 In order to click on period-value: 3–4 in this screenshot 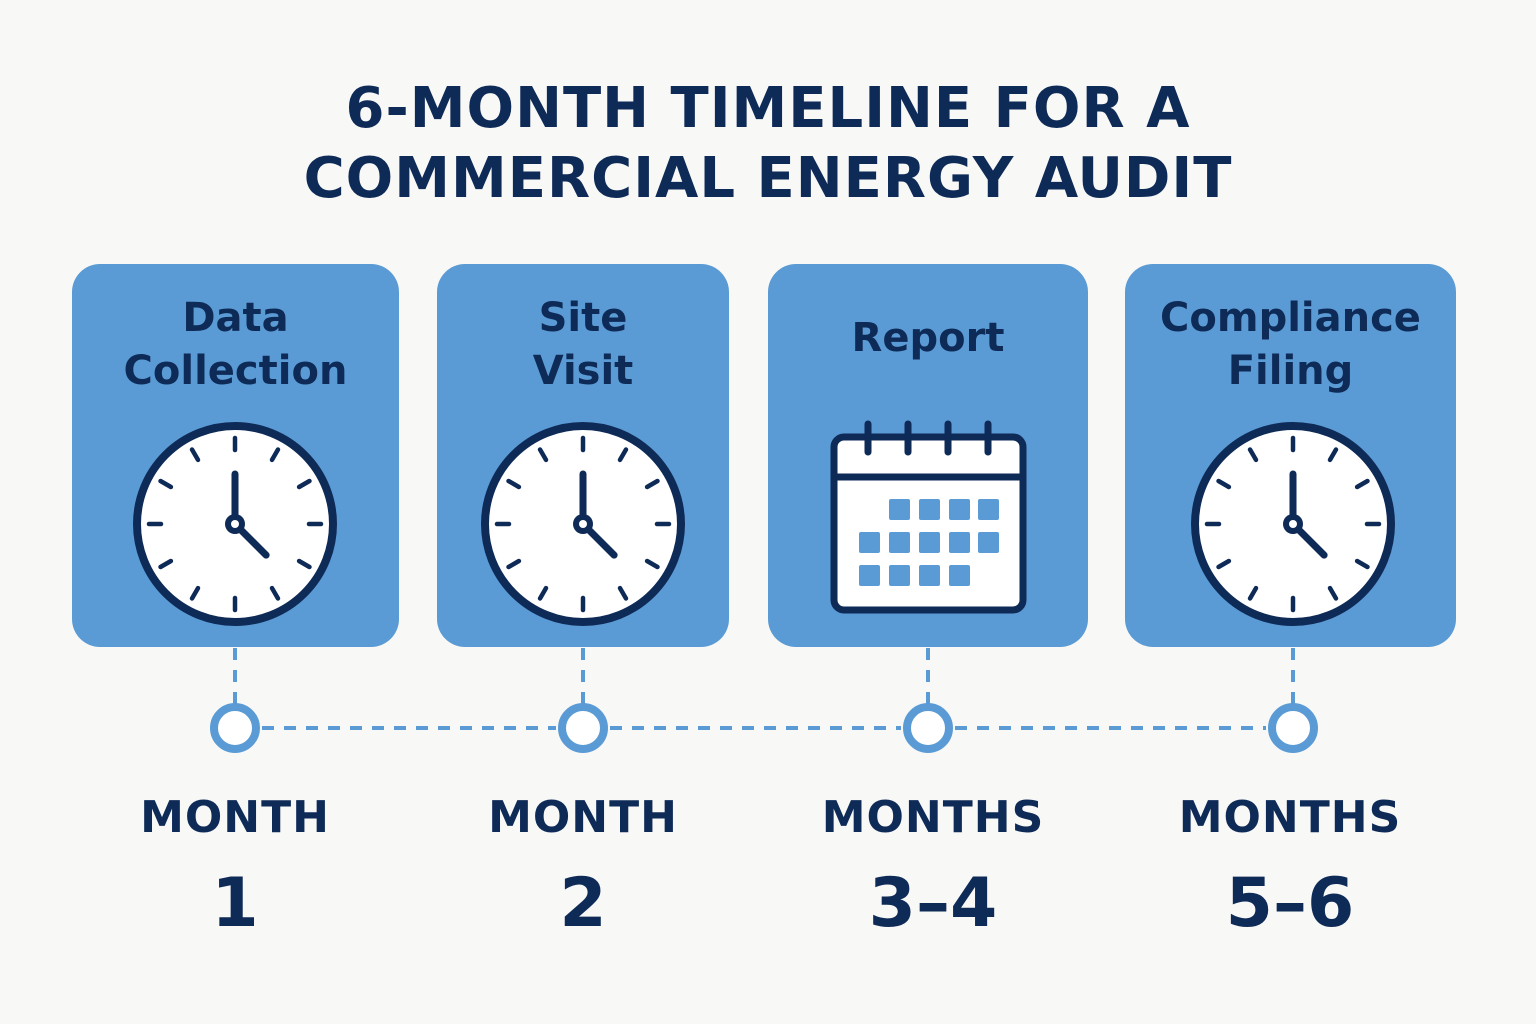, I will do `click(933, 903)`.